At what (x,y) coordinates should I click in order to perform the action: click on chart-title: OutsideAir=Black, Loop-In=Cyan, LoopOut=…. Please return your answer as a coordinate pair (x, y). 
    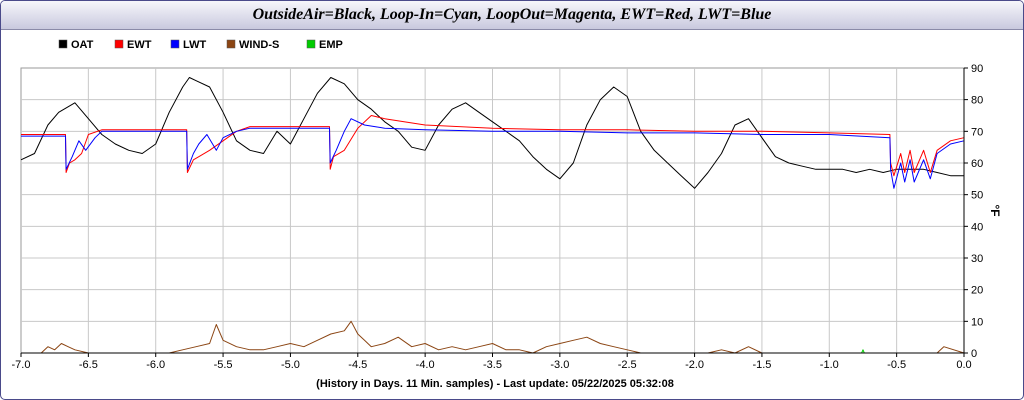
    Looking at the image, I should click on (512, 15).